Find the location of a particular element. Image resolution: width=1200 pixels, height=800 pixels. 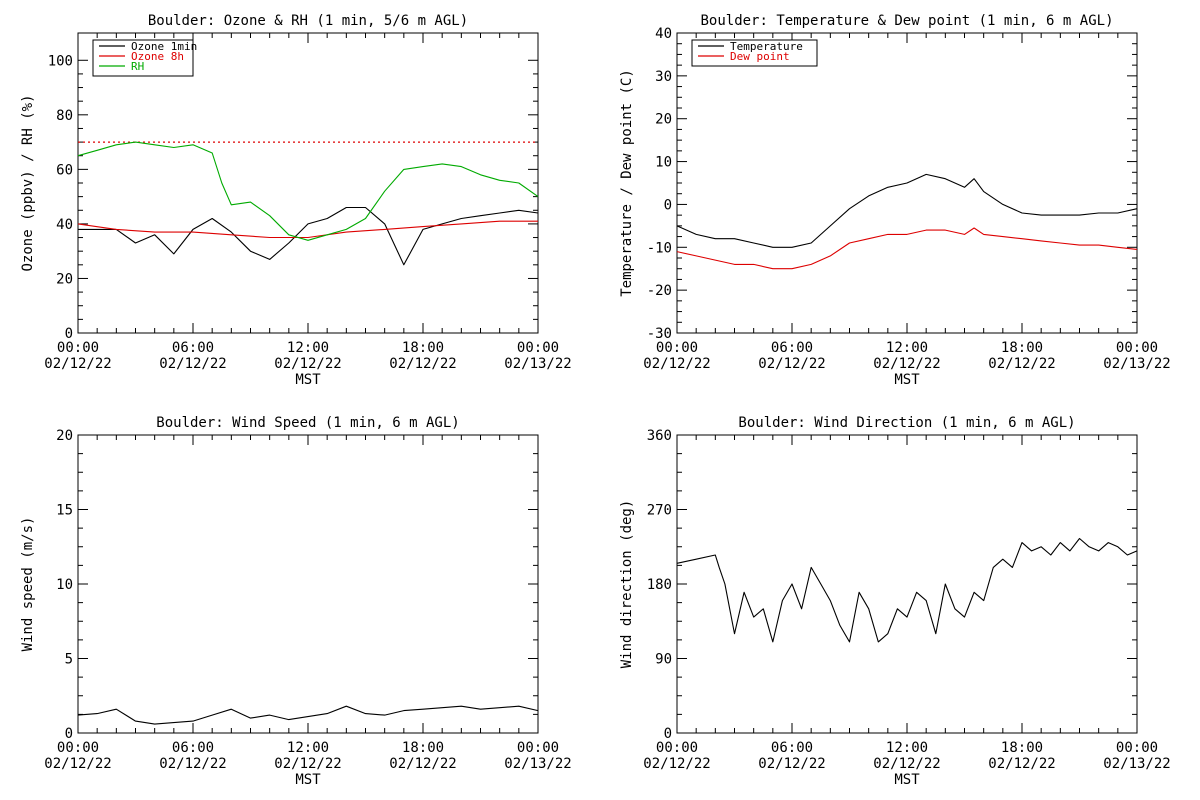

y-tick-label: 80 is located at coordinates (64, 116).